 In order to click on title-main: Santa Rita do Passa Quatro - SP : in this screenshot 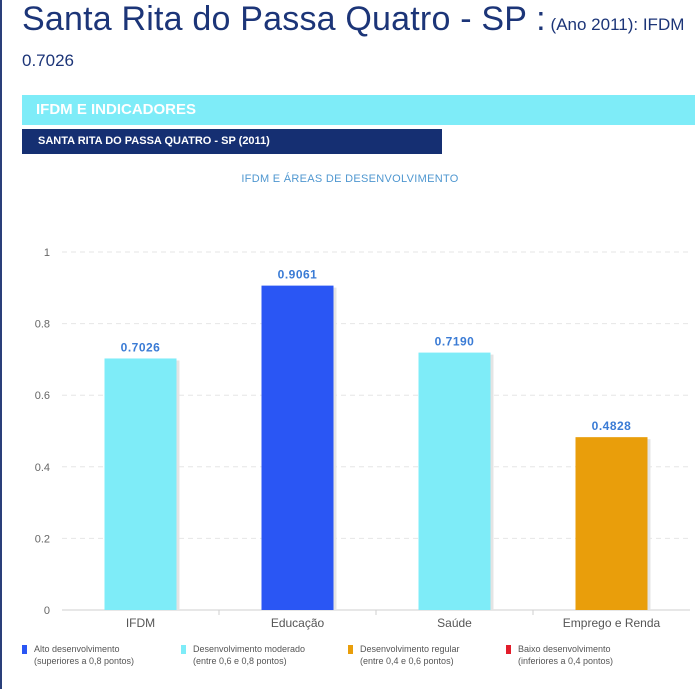, I will do `click(284, 19)`.